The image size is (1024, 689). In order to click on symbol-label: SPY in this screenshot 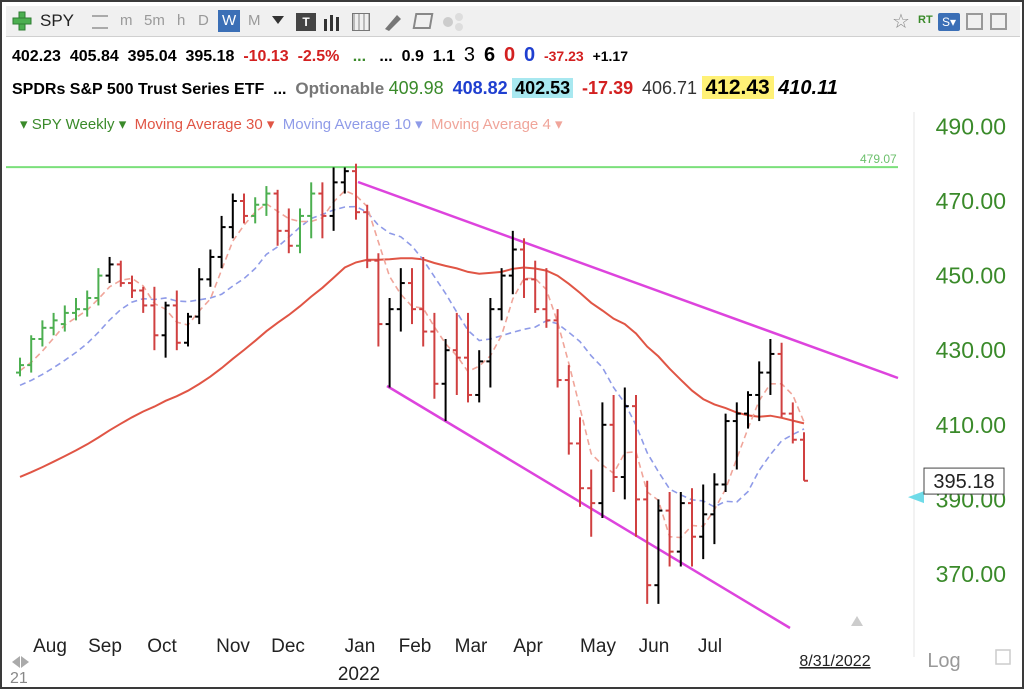, I will do `click(57, 20)`.